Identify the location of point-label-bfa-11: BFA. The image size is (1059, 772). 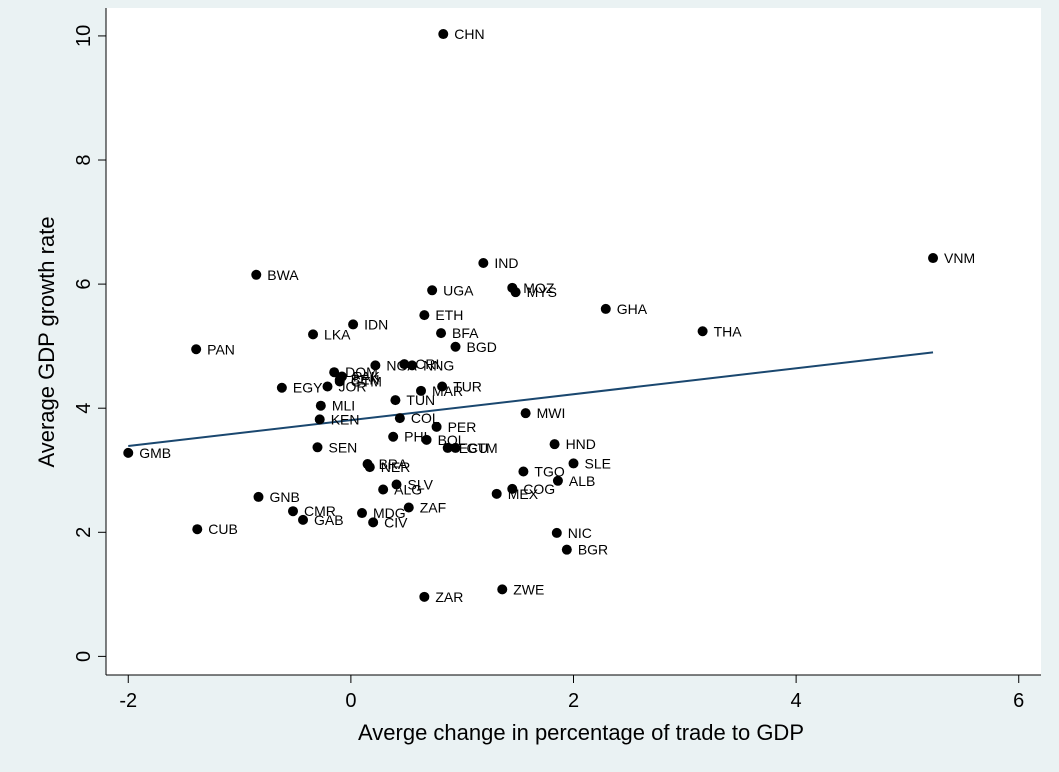
(465, 333).